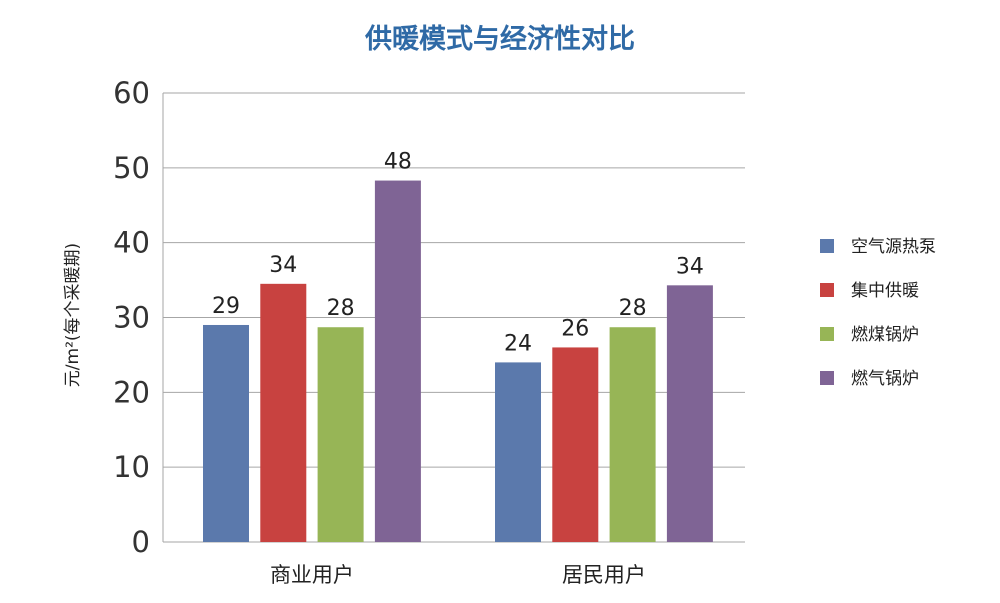  What do you see at coordinates (575, 328) in the screenshot?
I see `bar-value-label: 26` at bounding box center [575, 328].